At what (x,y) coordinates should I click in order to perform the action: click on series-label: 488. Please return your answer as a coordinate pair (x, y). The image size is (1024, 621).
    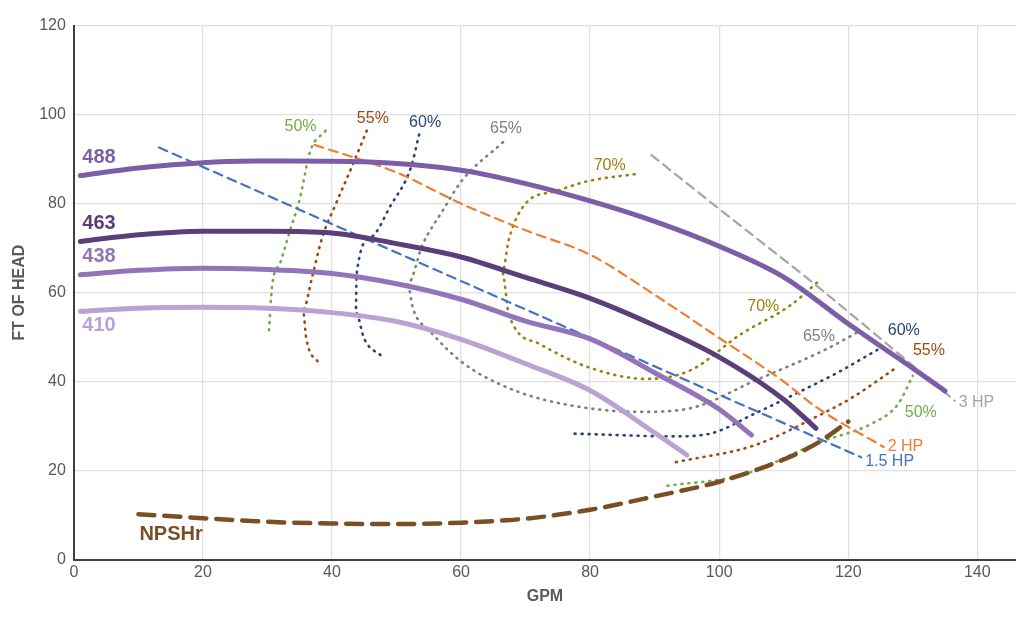
    Looking at the image, I should click on (99, 156).